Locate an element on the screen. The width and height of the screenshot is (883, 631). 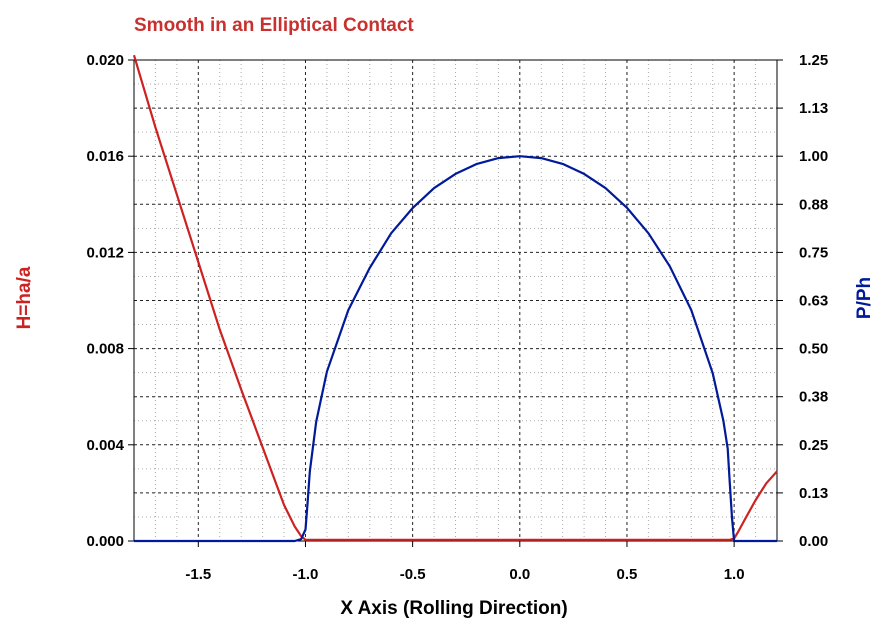
x-tick-label: -1.0 is located at coordinates (306, 574).